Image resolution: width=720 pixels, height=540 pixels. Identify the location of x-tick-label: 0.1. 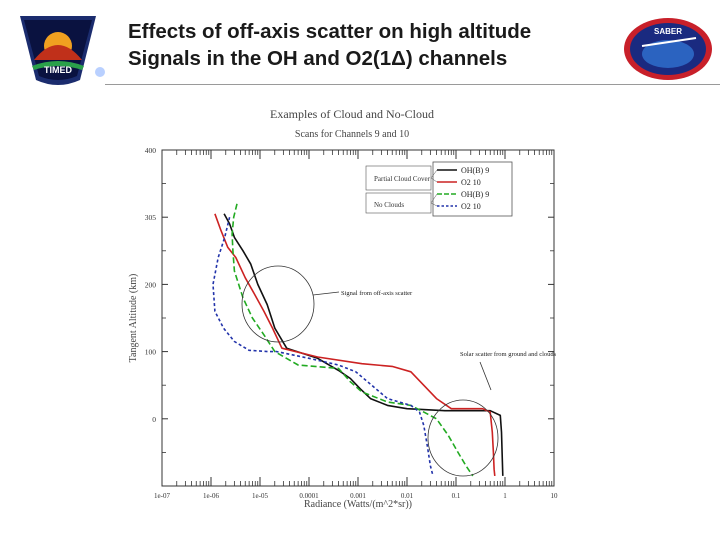
(456, 496).